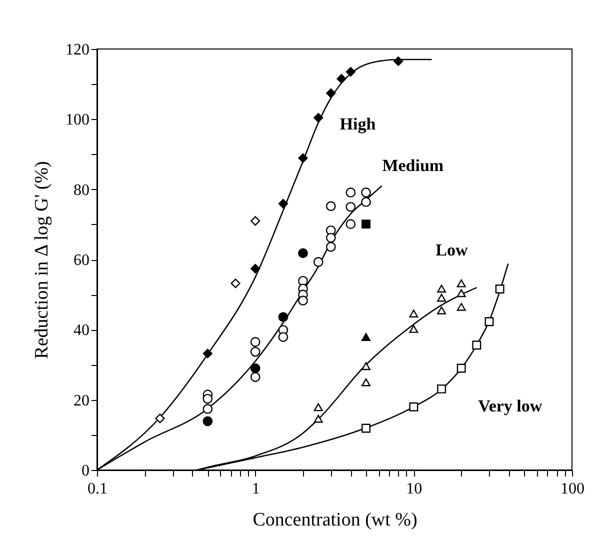  I want to click on series-label: Very low, so click(510, 406).